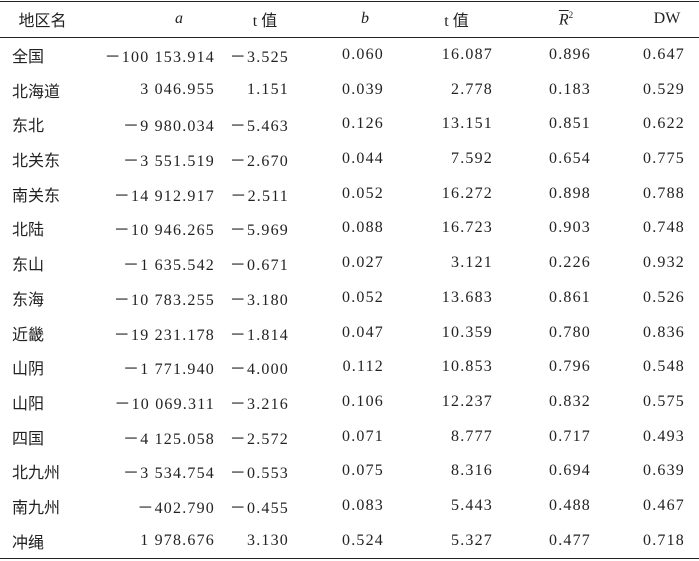 This screenshot has height=561, width=699. I want to click on table-row: 山阴 －1 771.940 －4.000 0.112 10.853 0.796 0.548, so click(349, 367).